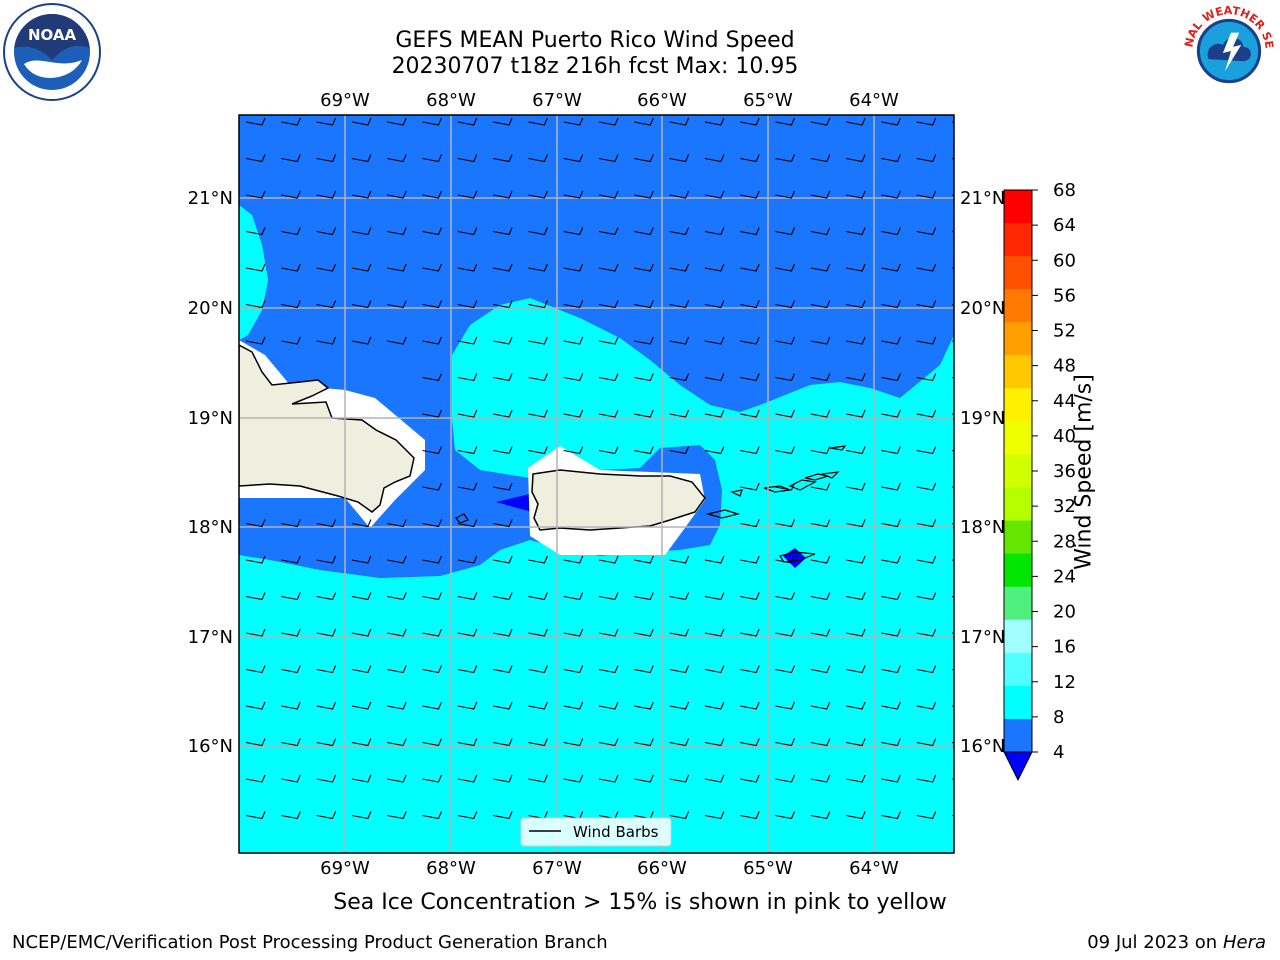 Image resolution: width=1280 pixels, height=960 pixels. I want to click on colorbar-tick-label: 32, so click(1064, 506).